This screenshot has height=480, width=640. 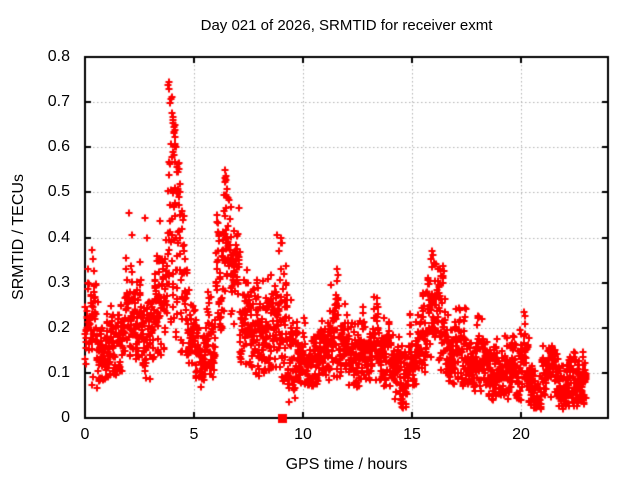 I want to click on y-tick-label: 0.2, so click(x=58, y=327).